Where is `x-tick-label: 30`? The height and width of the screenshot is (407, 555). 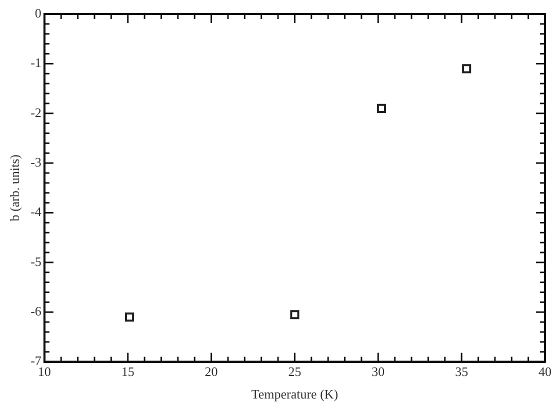
x-tick-label: 30 is located at coordinates (378, 372).